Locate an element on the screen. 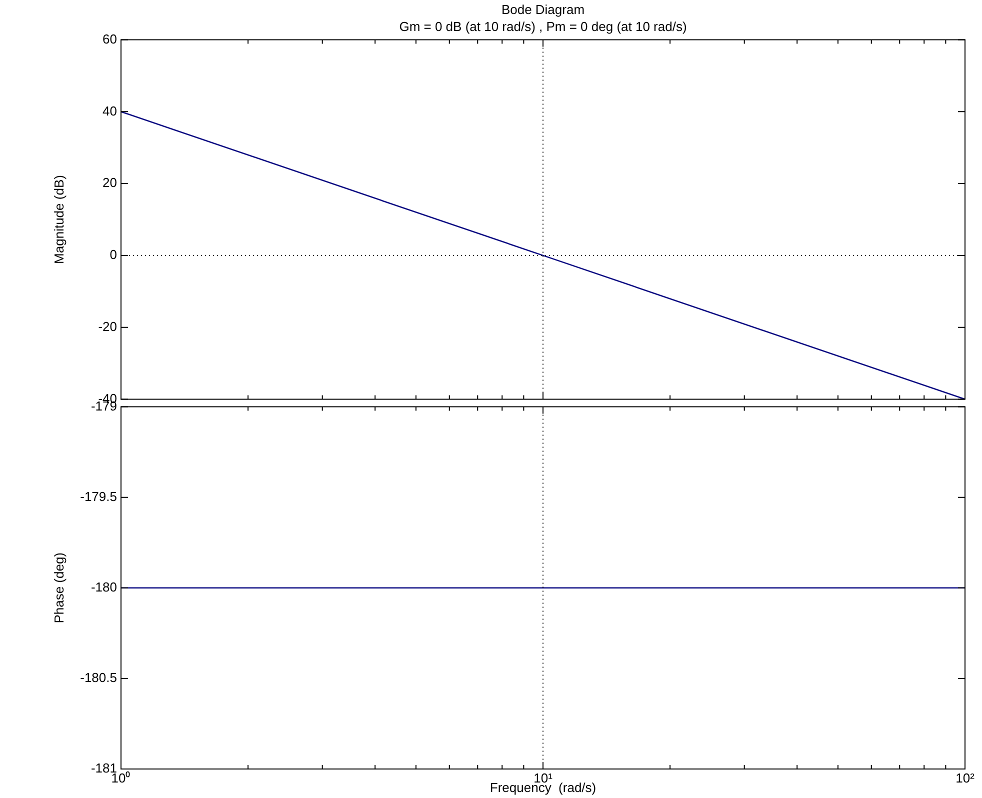 This screenshot has height=798, width=982. y-tick-label: 0 is located at coordinates (113, 254).